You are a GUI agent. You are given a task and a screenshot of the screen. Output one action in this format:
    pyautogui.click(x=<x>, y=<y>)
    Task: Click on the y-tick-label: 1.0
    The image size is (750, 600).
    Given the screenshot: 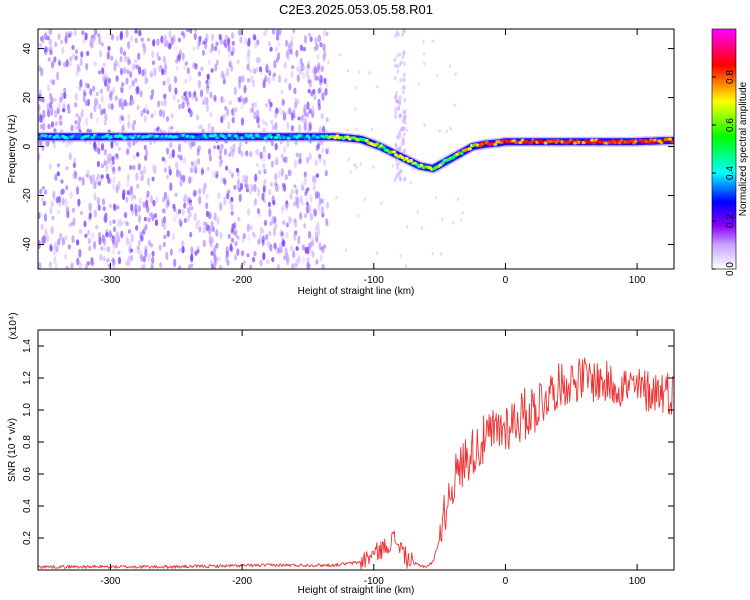 What is the action you would take?
    pyautogui.click(x=27, y=410)
    